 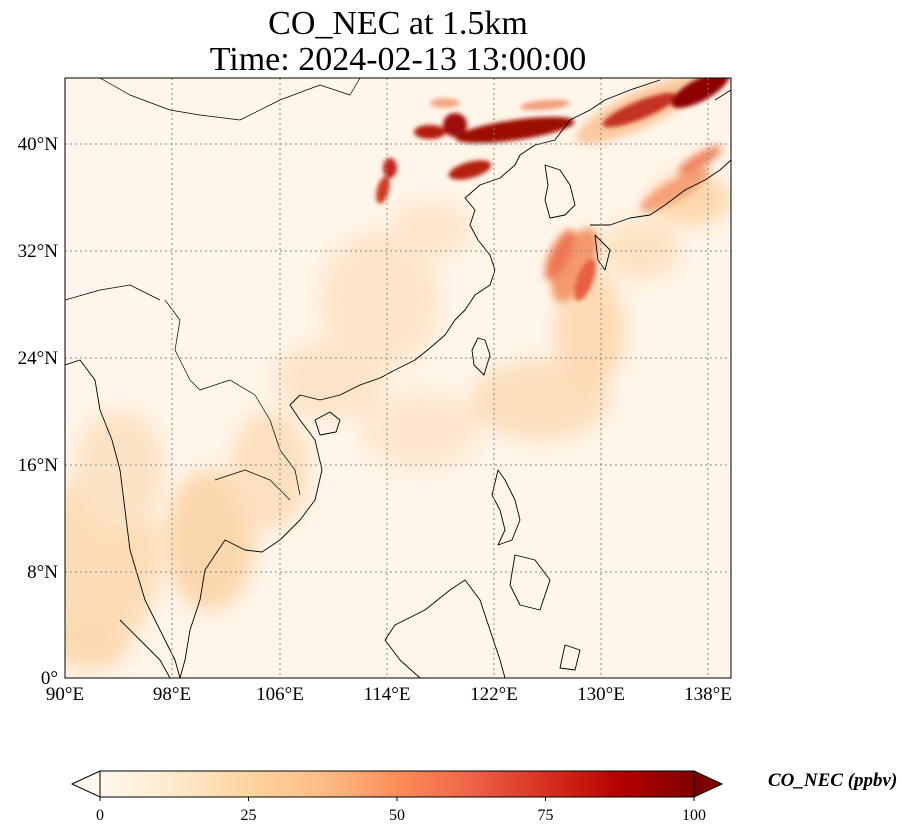 What do you see at coordinates (494, 694) in the screenshot?
I see `lon-tick-122: 122°E` at bounding box center [494, 694].